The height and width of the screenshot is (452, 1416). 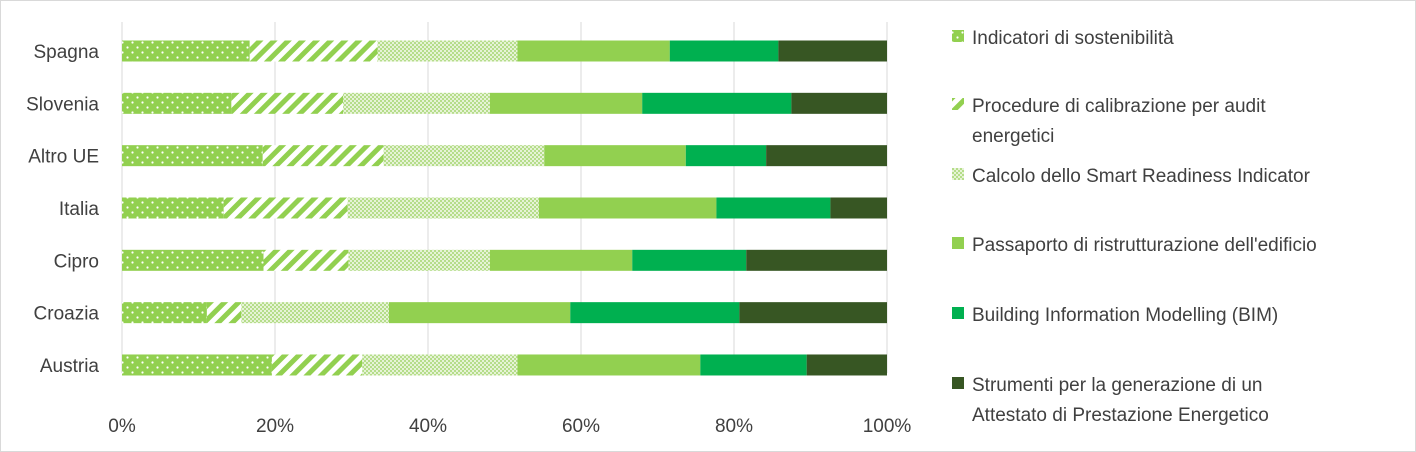 I want to click on legend-label: Indicatori di sostenibilità, so click(x=1073, y=38).